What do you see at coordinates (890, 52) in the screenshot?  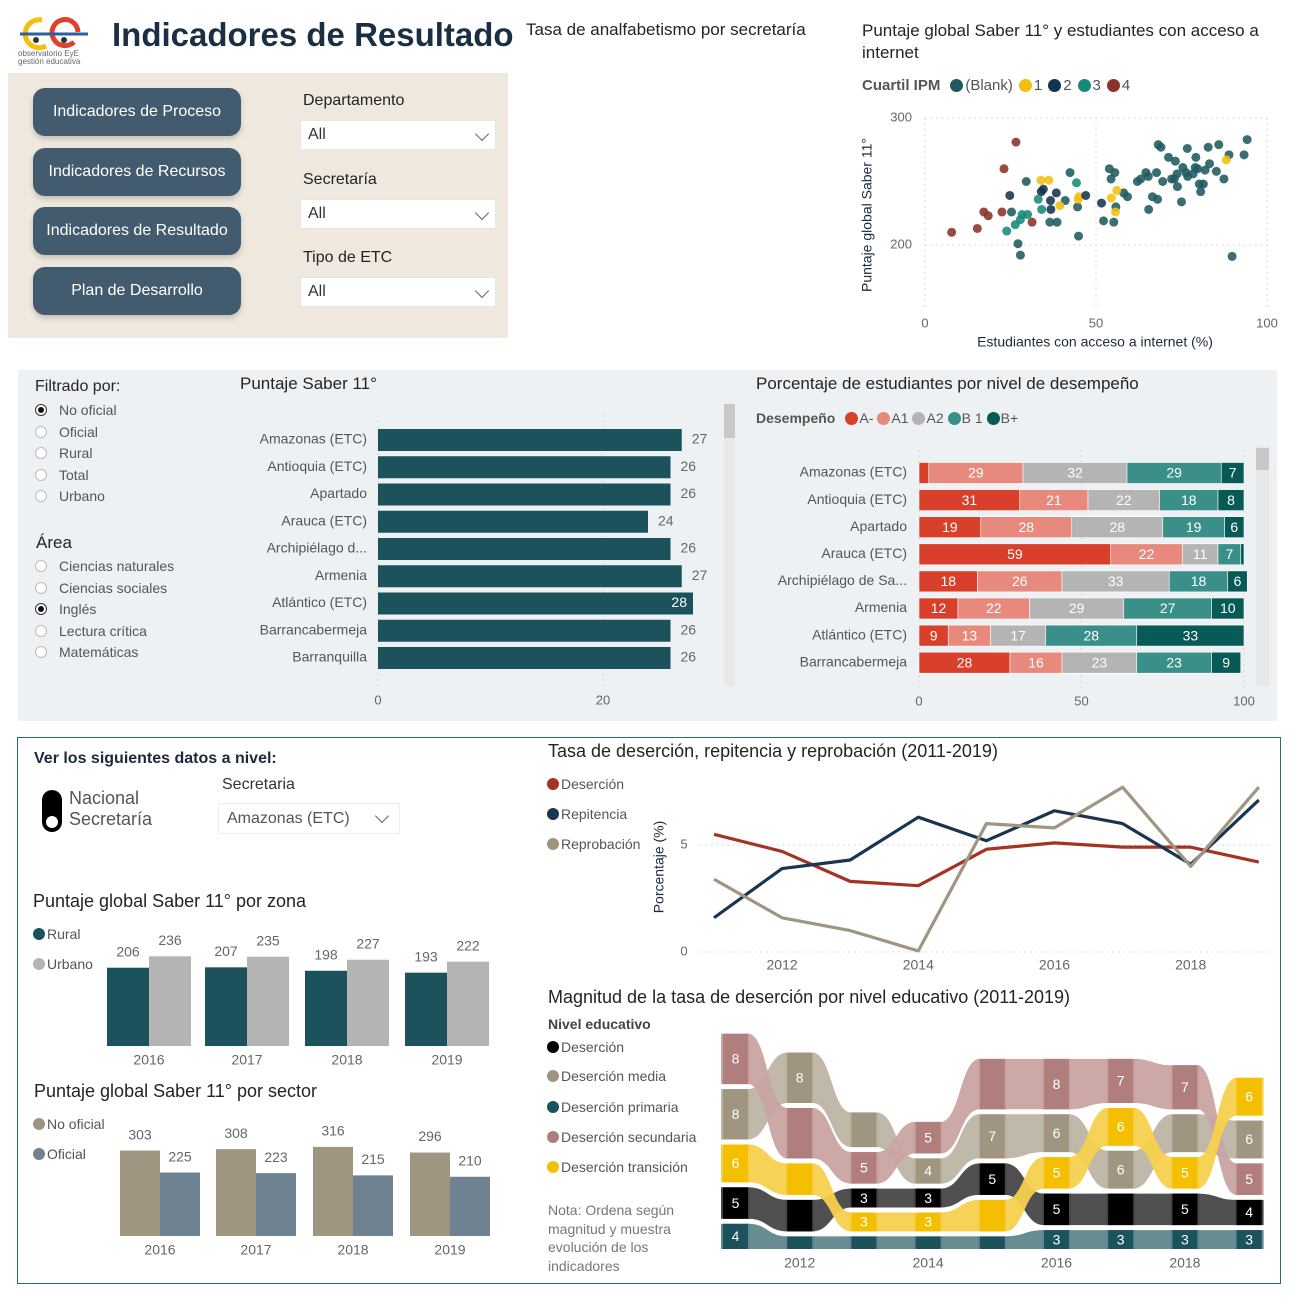 I see `scatter-title-line2: internet` at bounding box center [890, 52].